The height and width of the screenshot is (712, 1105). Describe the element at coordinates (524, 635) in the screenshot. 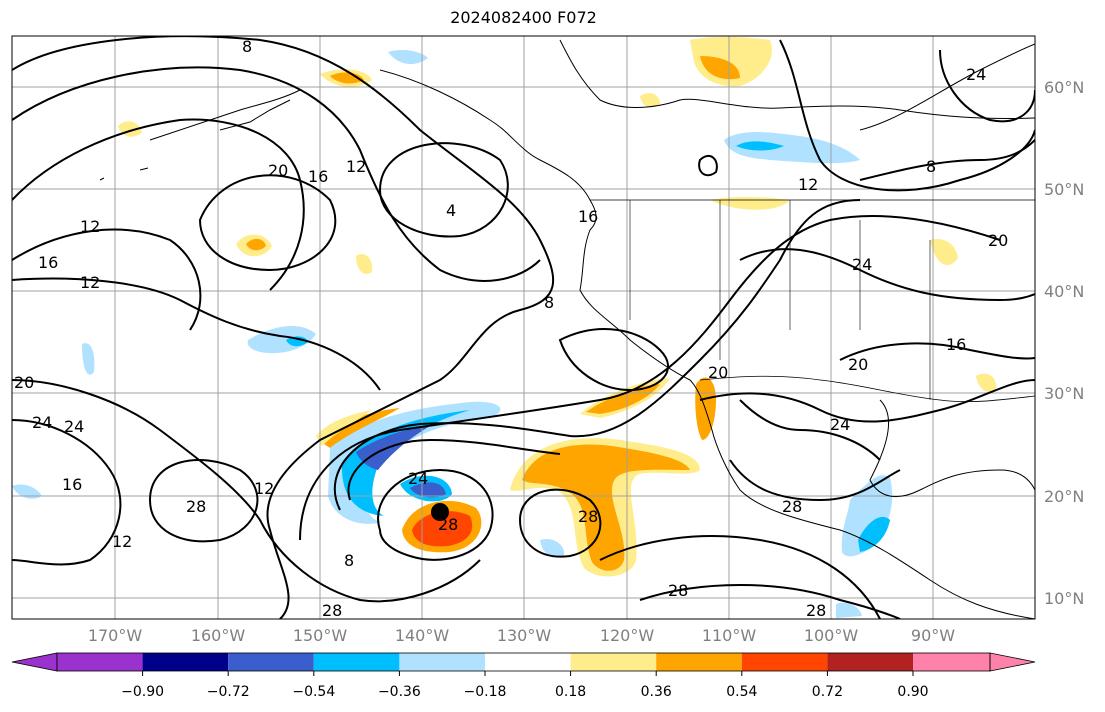

I see `lon-label: 130°W` at that location.